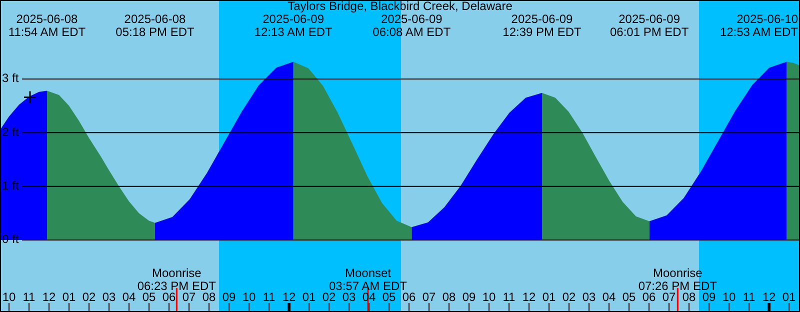 Image resolution: width=800 pixels, height=312 pixels. What do you see at coordinates (368, 279) in the screenshot?
I see `ref-line-label: Moonset 03:57 AM EDT` at bounding box center [368, 279].